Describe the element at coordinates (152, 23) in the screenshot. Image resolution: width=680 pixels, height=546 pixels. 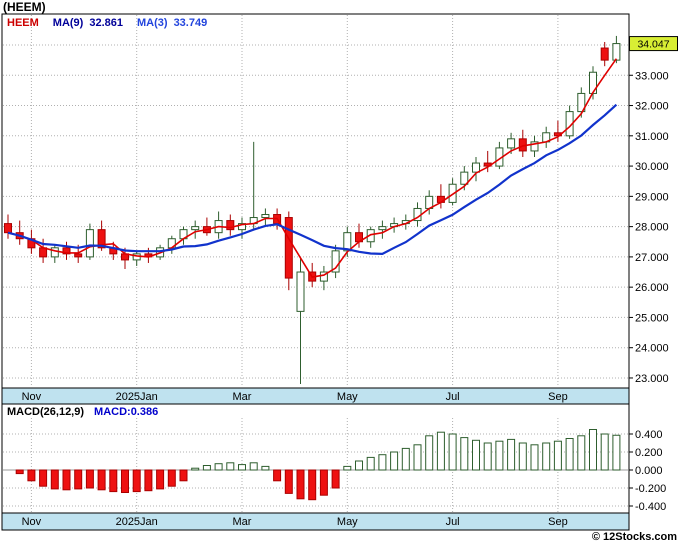
I see `ma3-label: MA(3)` at that location.